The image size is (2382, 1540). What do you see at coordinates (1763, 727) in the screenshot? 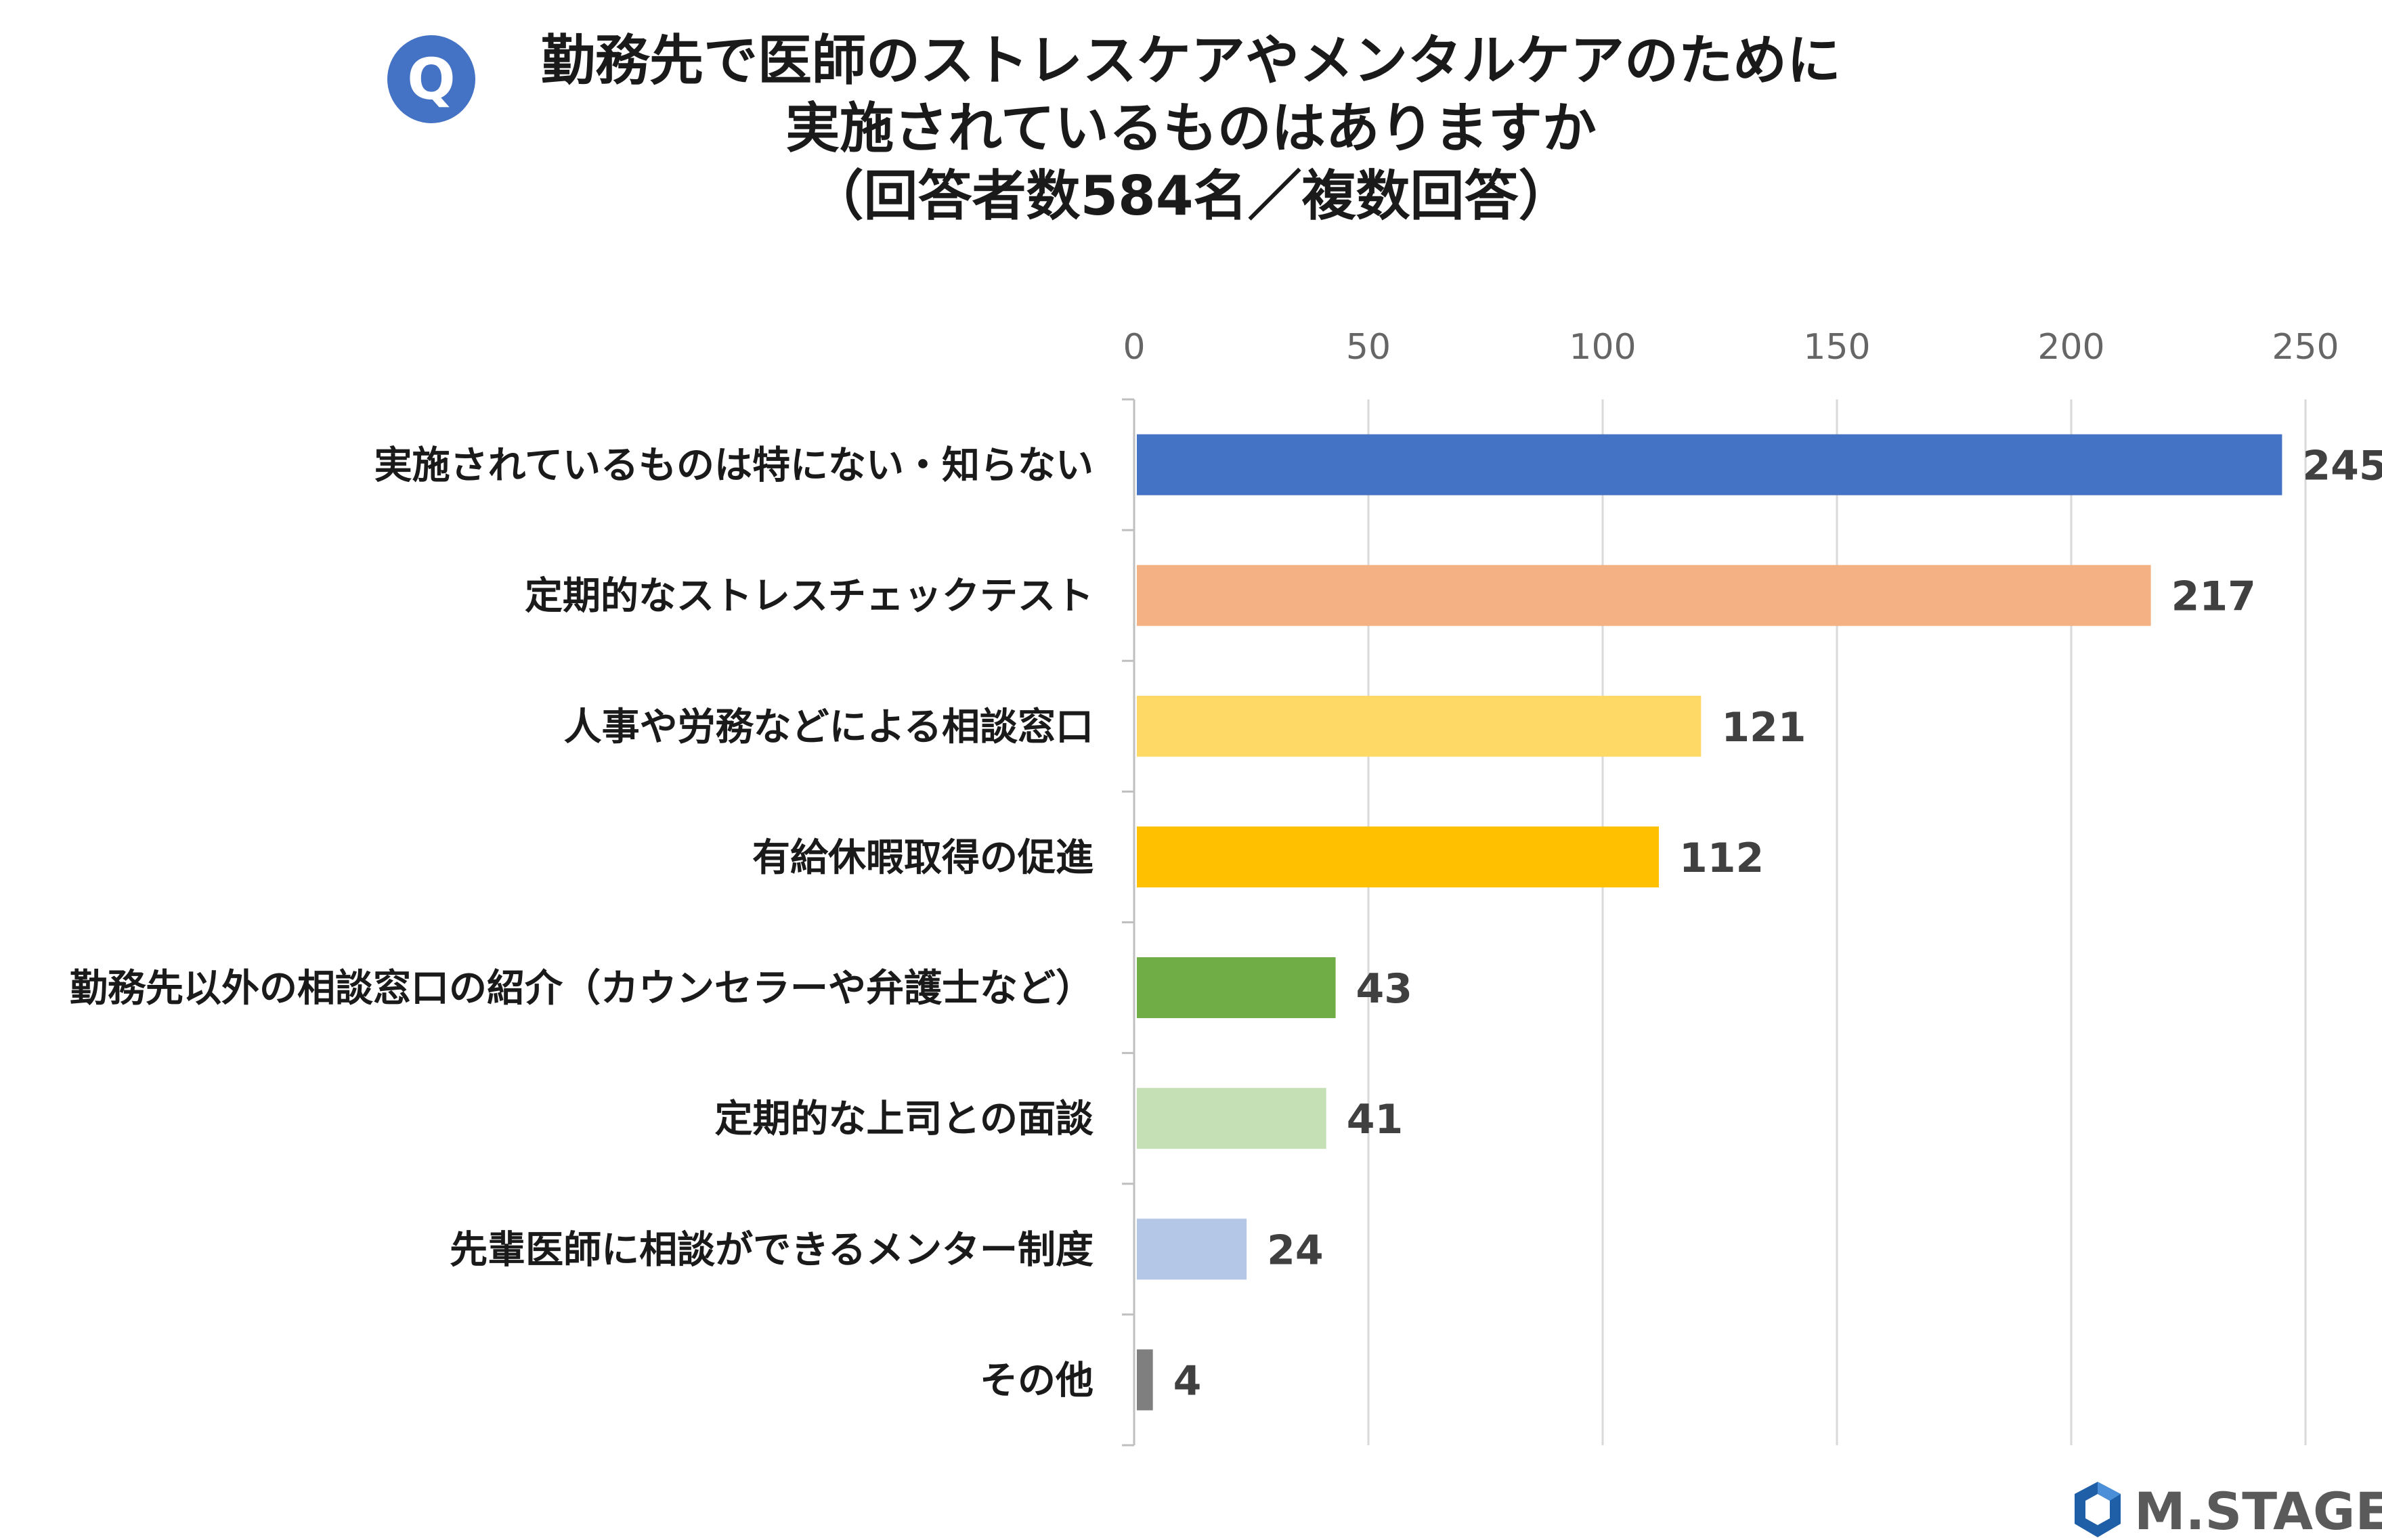
I see `data-label: 121` at bounding box center [1763, 727].